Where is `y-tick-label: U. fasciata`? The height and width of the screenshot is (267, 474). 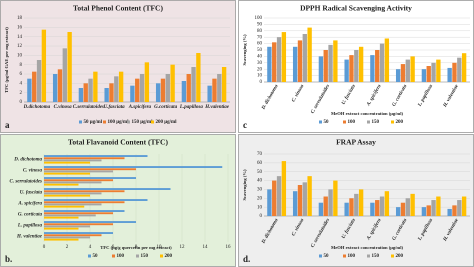
y-tick-label: U. fasciata is located at coordinates (31, 193).